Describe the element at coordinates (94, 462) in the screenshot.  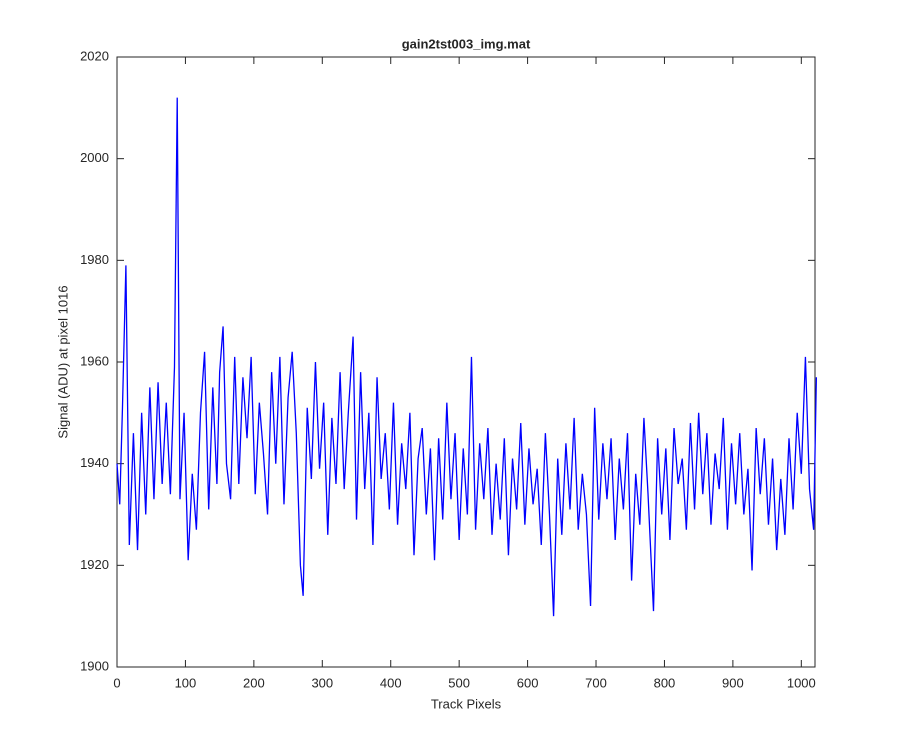
I see `y-tick-label: 1940` at that location.